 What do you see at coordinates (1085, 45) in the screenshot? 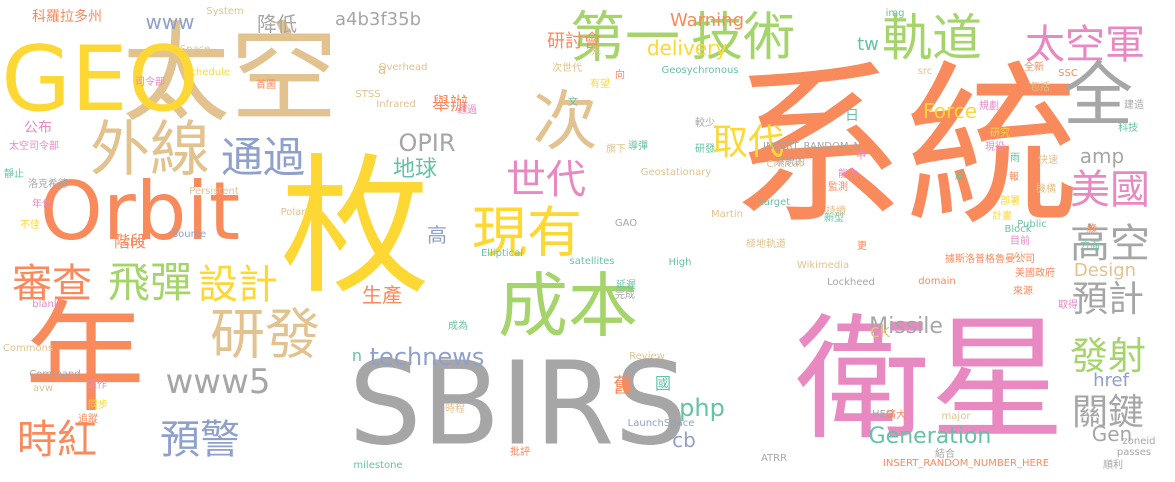
I see `word-cjk-15: 太空軍` at bounding box center [1085, 45].